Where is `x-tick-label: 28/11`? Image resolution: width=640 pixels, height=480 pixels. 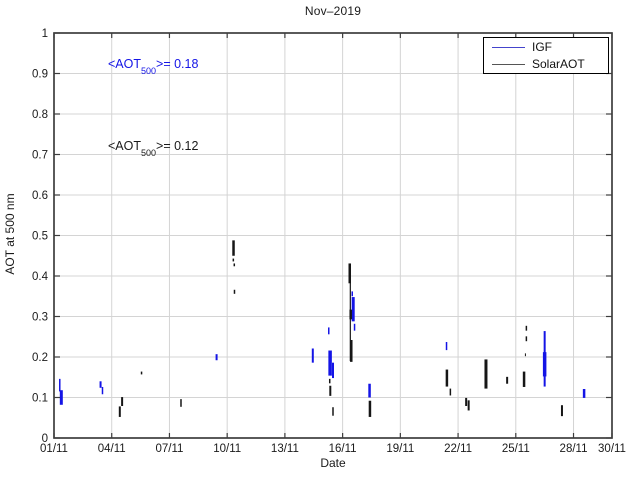
x-tick-label: 28/11 is located at coordinates (574, 449).